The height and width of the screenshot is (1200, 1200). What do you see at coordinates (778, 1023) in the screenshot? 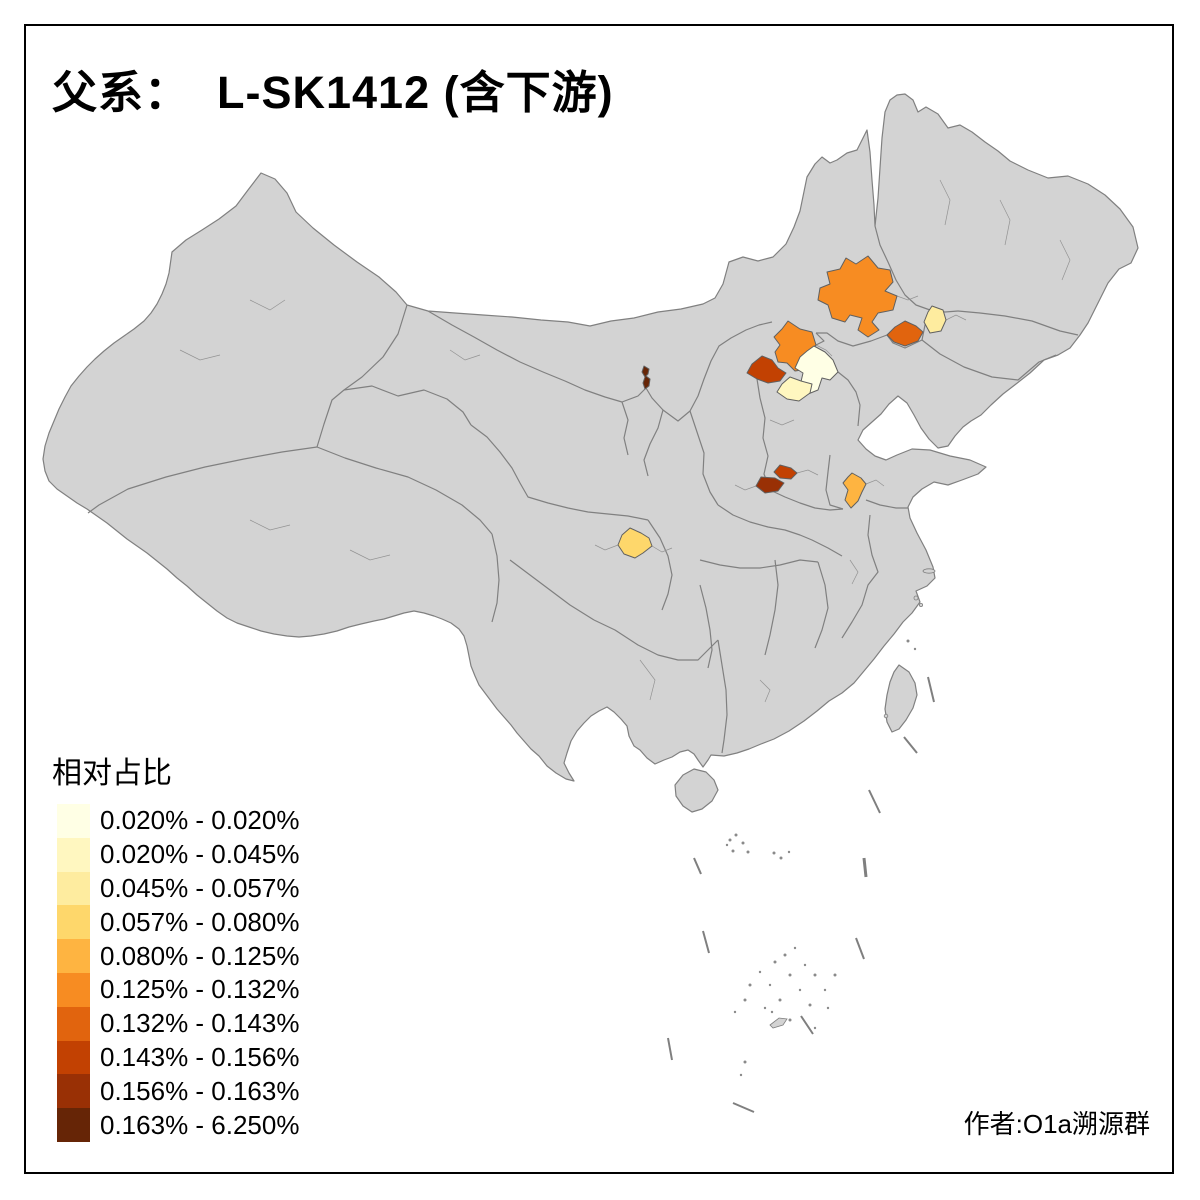
I see `spratly-main-islet` at bounding box center [778, 1023].